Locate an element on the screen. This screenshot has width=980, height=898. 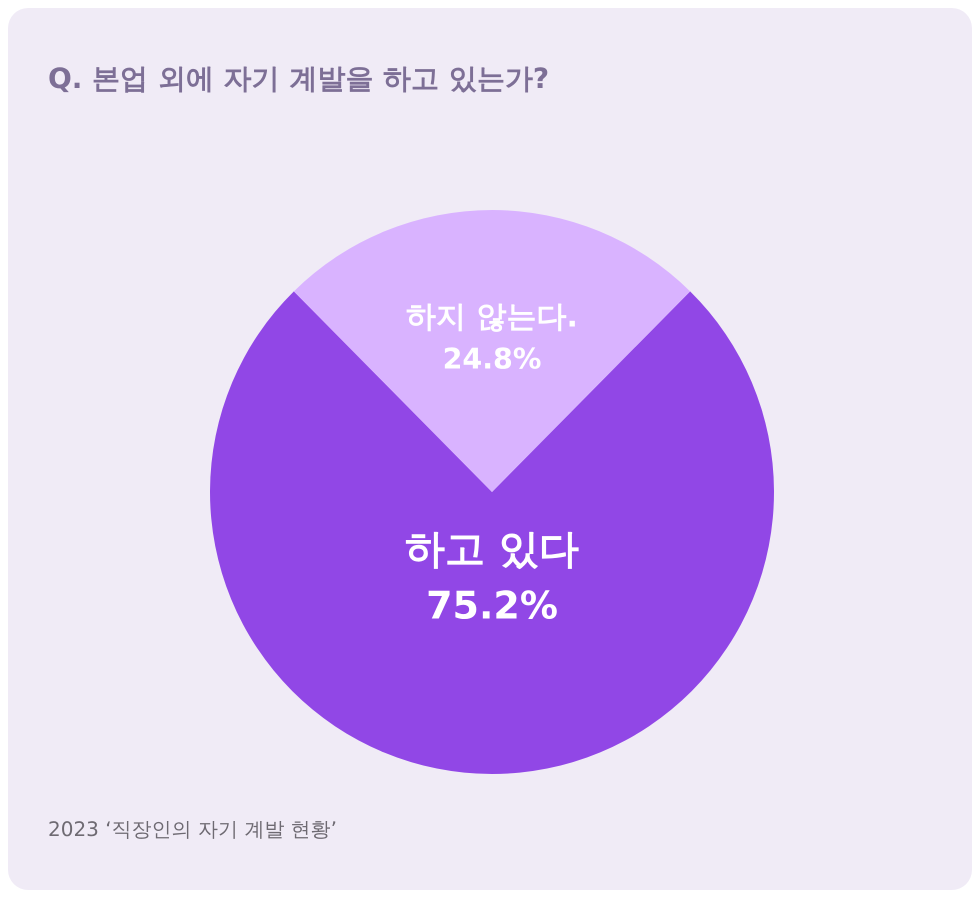
data-label: 75.2% is located at coordinates (492, 606).